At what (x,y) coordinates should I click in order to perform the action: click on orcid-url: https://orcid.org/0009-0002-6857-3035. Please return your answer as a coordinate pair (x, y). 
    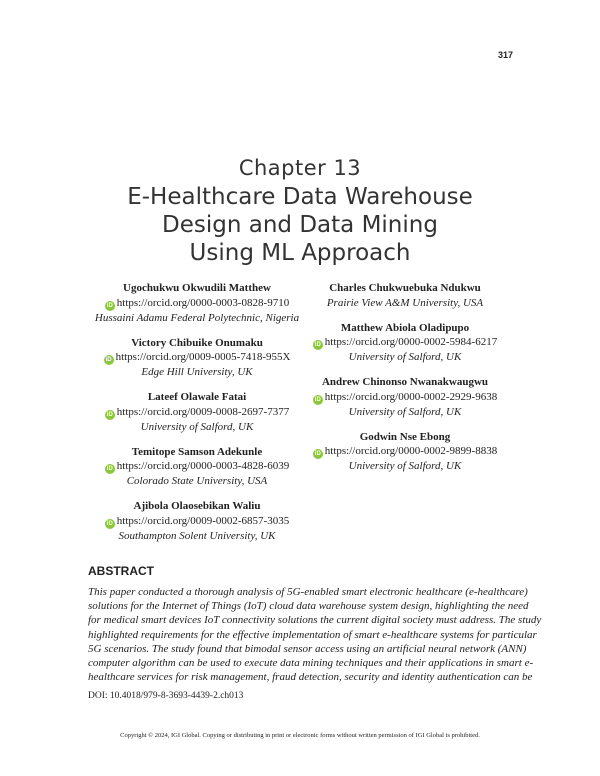
    Looking at the image, I should click on (203, 520).